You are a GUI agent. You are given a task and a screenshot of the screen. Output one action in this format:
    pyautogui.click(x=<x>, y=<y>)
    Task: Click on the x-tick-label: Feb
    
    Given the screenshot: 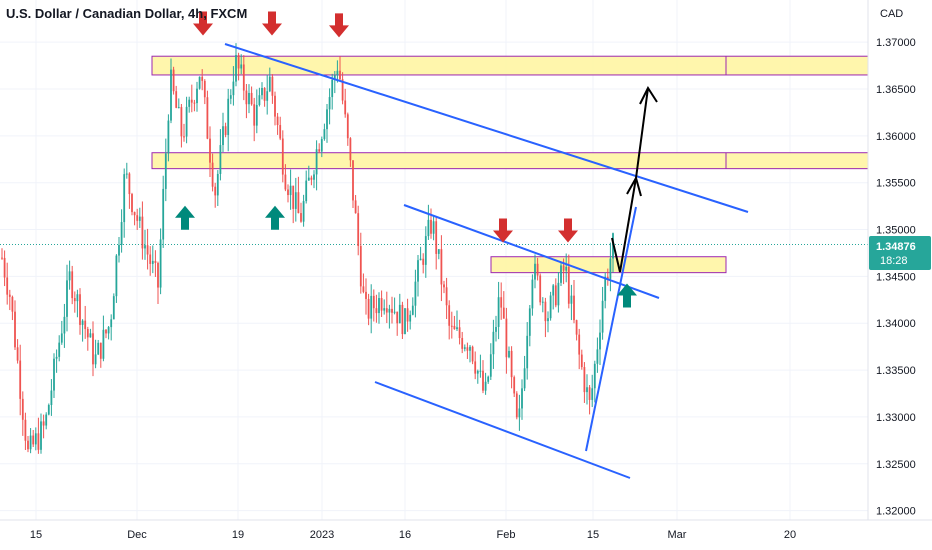 What is the action you would take?
    pyautogui.click(x=506, y=535)
    